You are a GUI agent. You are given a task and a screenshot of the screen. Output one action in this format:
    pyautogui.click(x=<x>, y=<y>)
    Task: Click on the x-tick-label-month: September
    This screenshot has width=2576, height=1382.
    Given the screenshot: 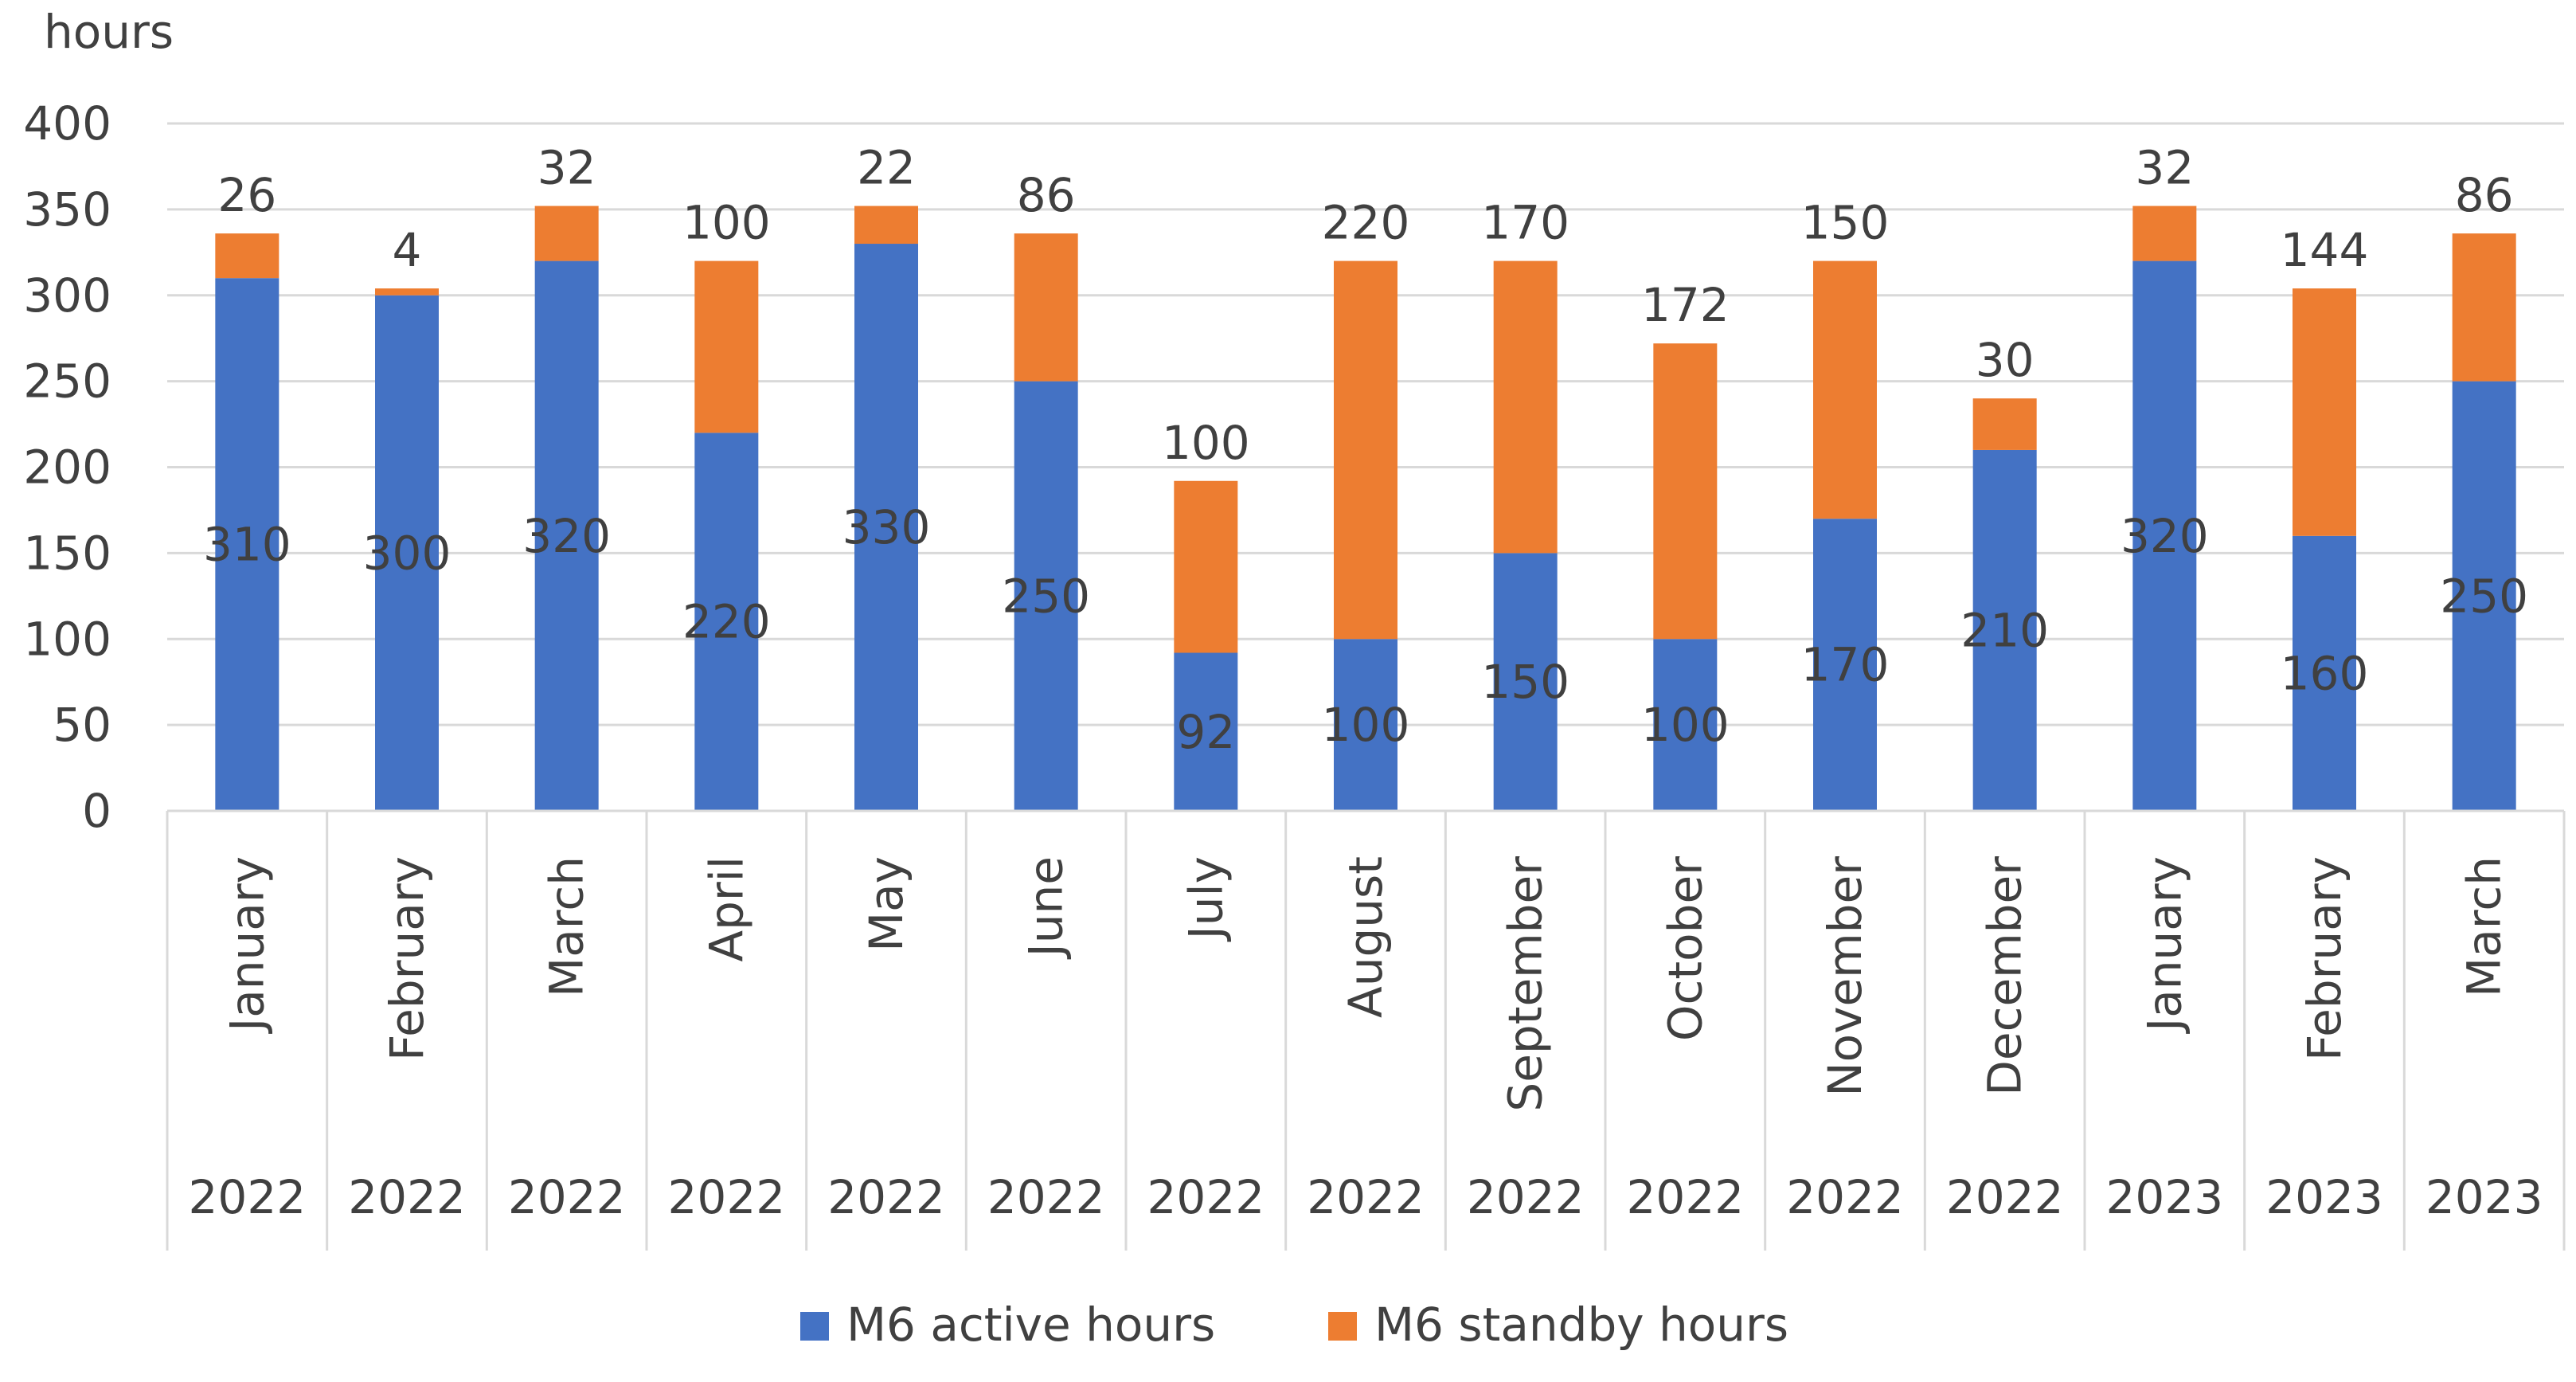 What is the action you would take?
    pyautogui.click(x=1526, y=984)
    